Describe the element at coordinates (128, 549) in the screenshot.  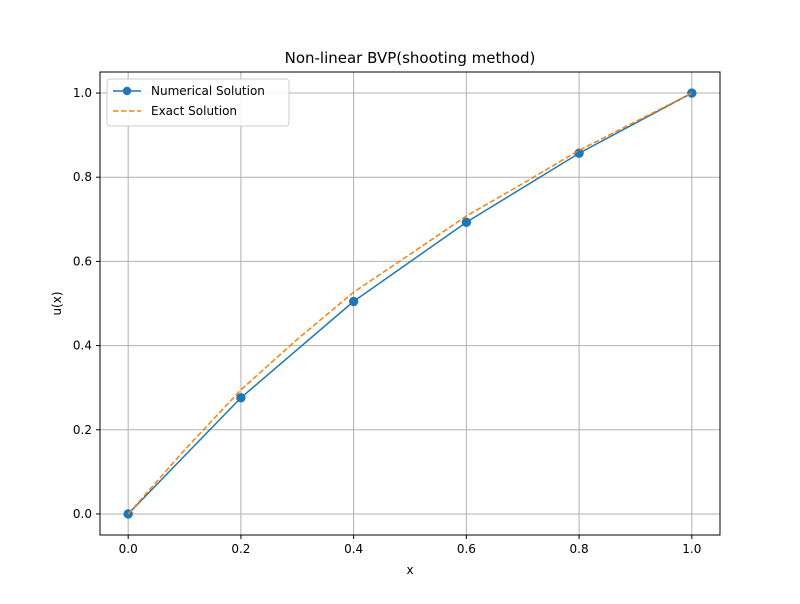
I see `x-tick-label: 0.0` at that location.